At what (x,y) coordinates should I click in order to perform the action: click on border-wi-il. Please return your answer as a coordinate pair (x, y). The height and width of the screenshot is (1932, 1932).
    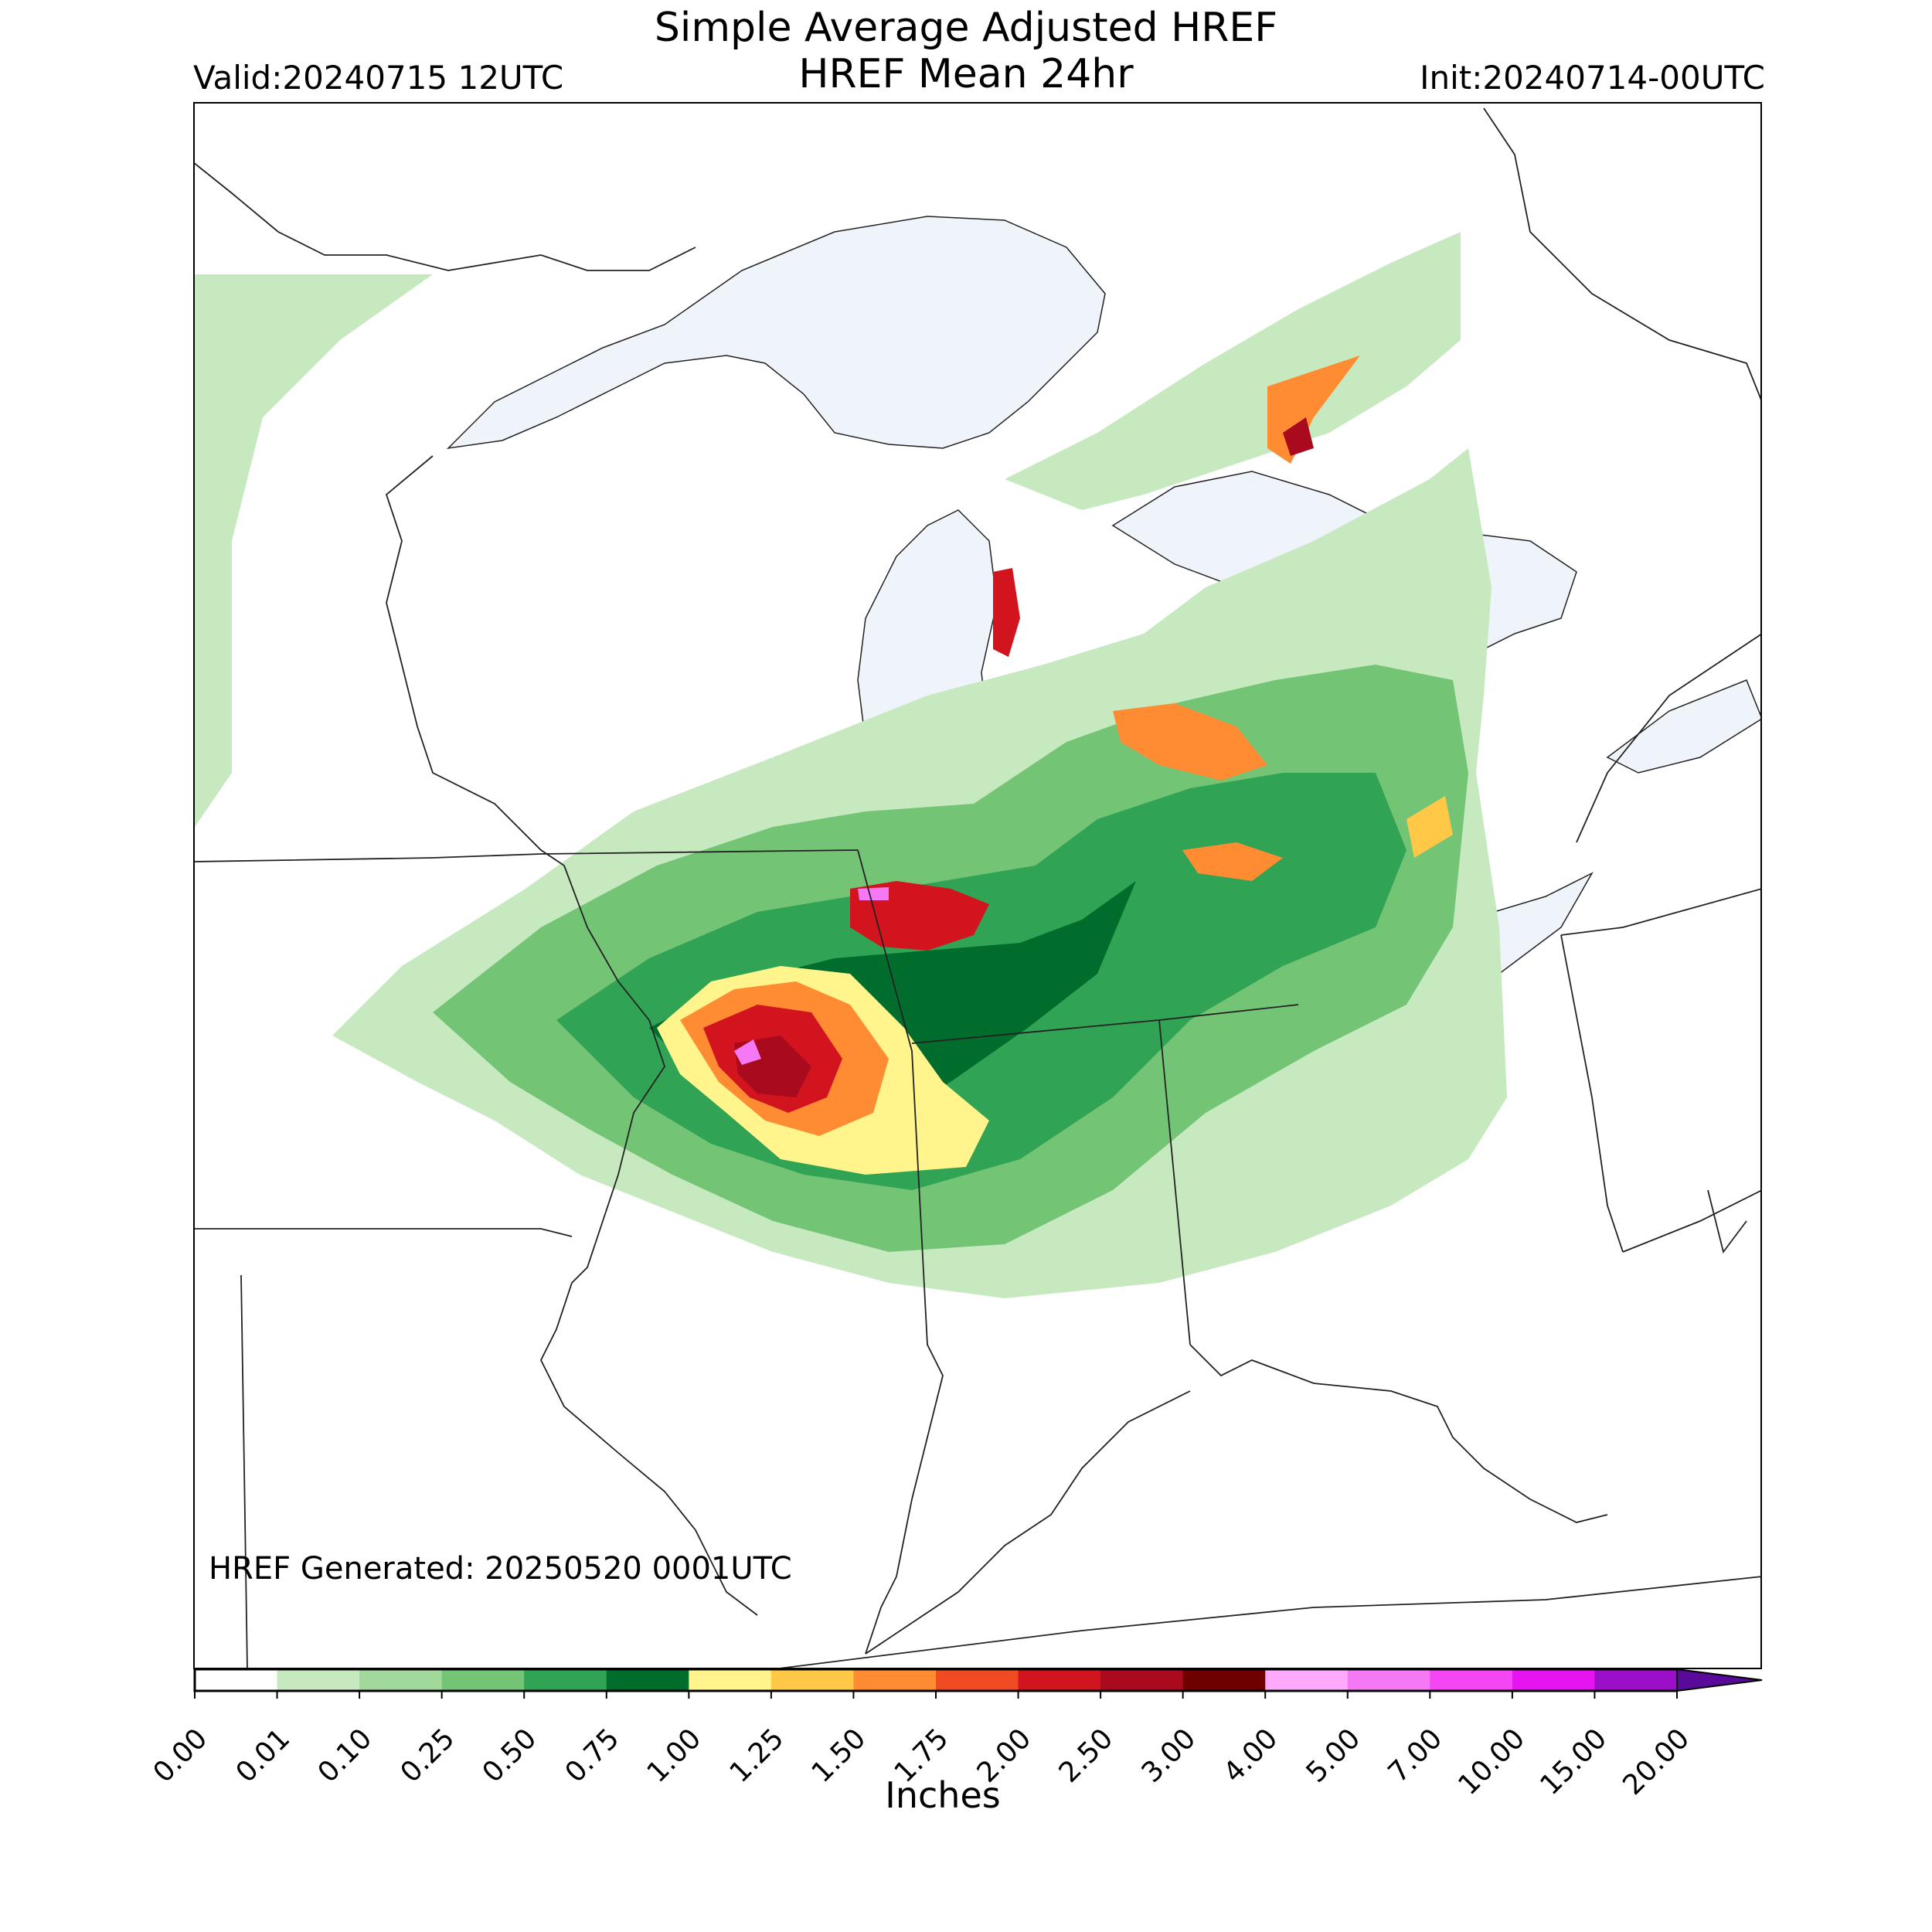
    Looking at the image, I should click on (526, 856).